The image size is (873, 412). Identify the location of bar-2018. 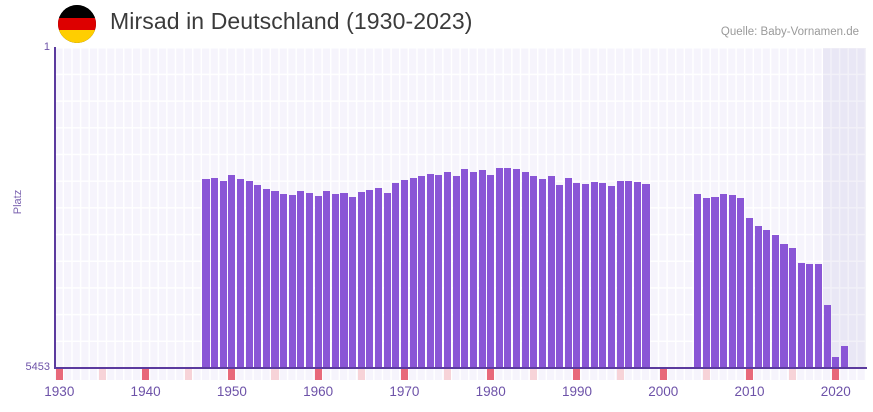
(819, 315).